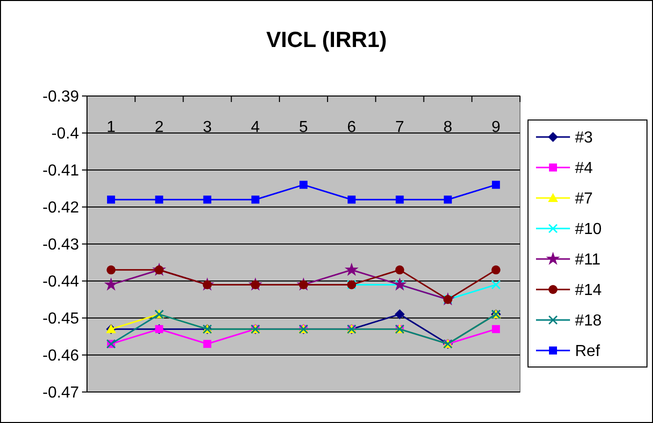 This screenshot has height=423, width=653. Describe the element at coordinates (588, 321) in the screenshot. I see `legend-label: #18` at that location.